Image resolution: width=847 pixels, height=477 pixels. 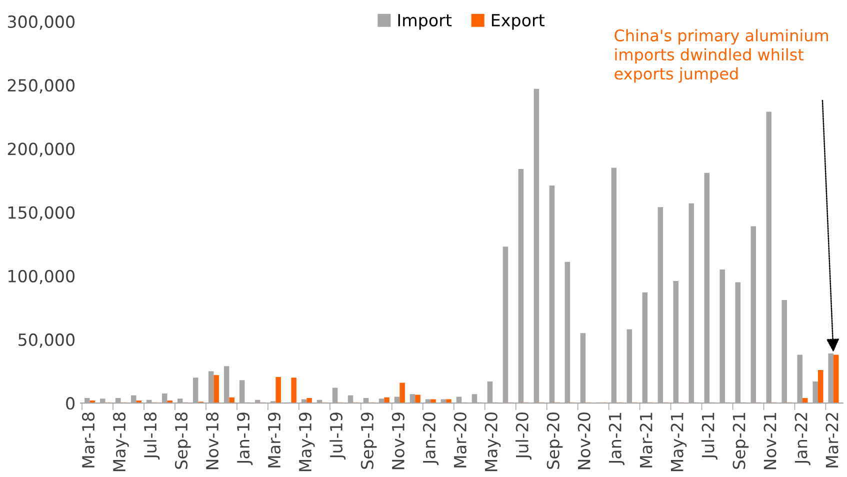 I want to click on x-tick-label: Sep-20, so click(x=554, y=440).